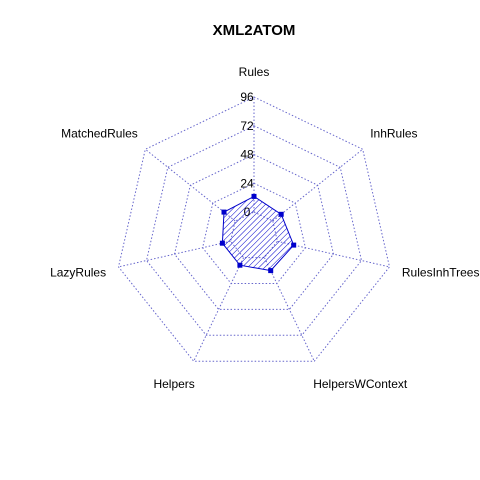  What do you see at coordinates (247, 126) in the screenshot?
I see `tick-label-72: 72` at bounding box center [247, 126].